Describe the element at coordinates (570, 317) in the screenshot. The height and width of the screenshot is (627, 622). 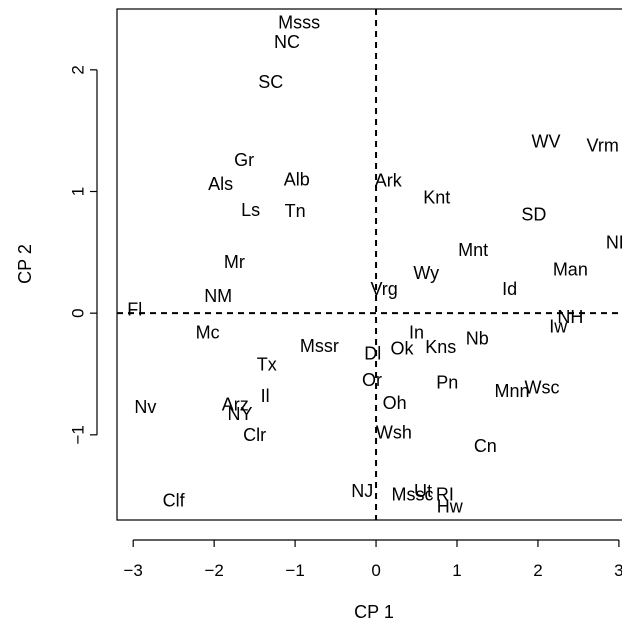
I see `point-label: NH` at that location.